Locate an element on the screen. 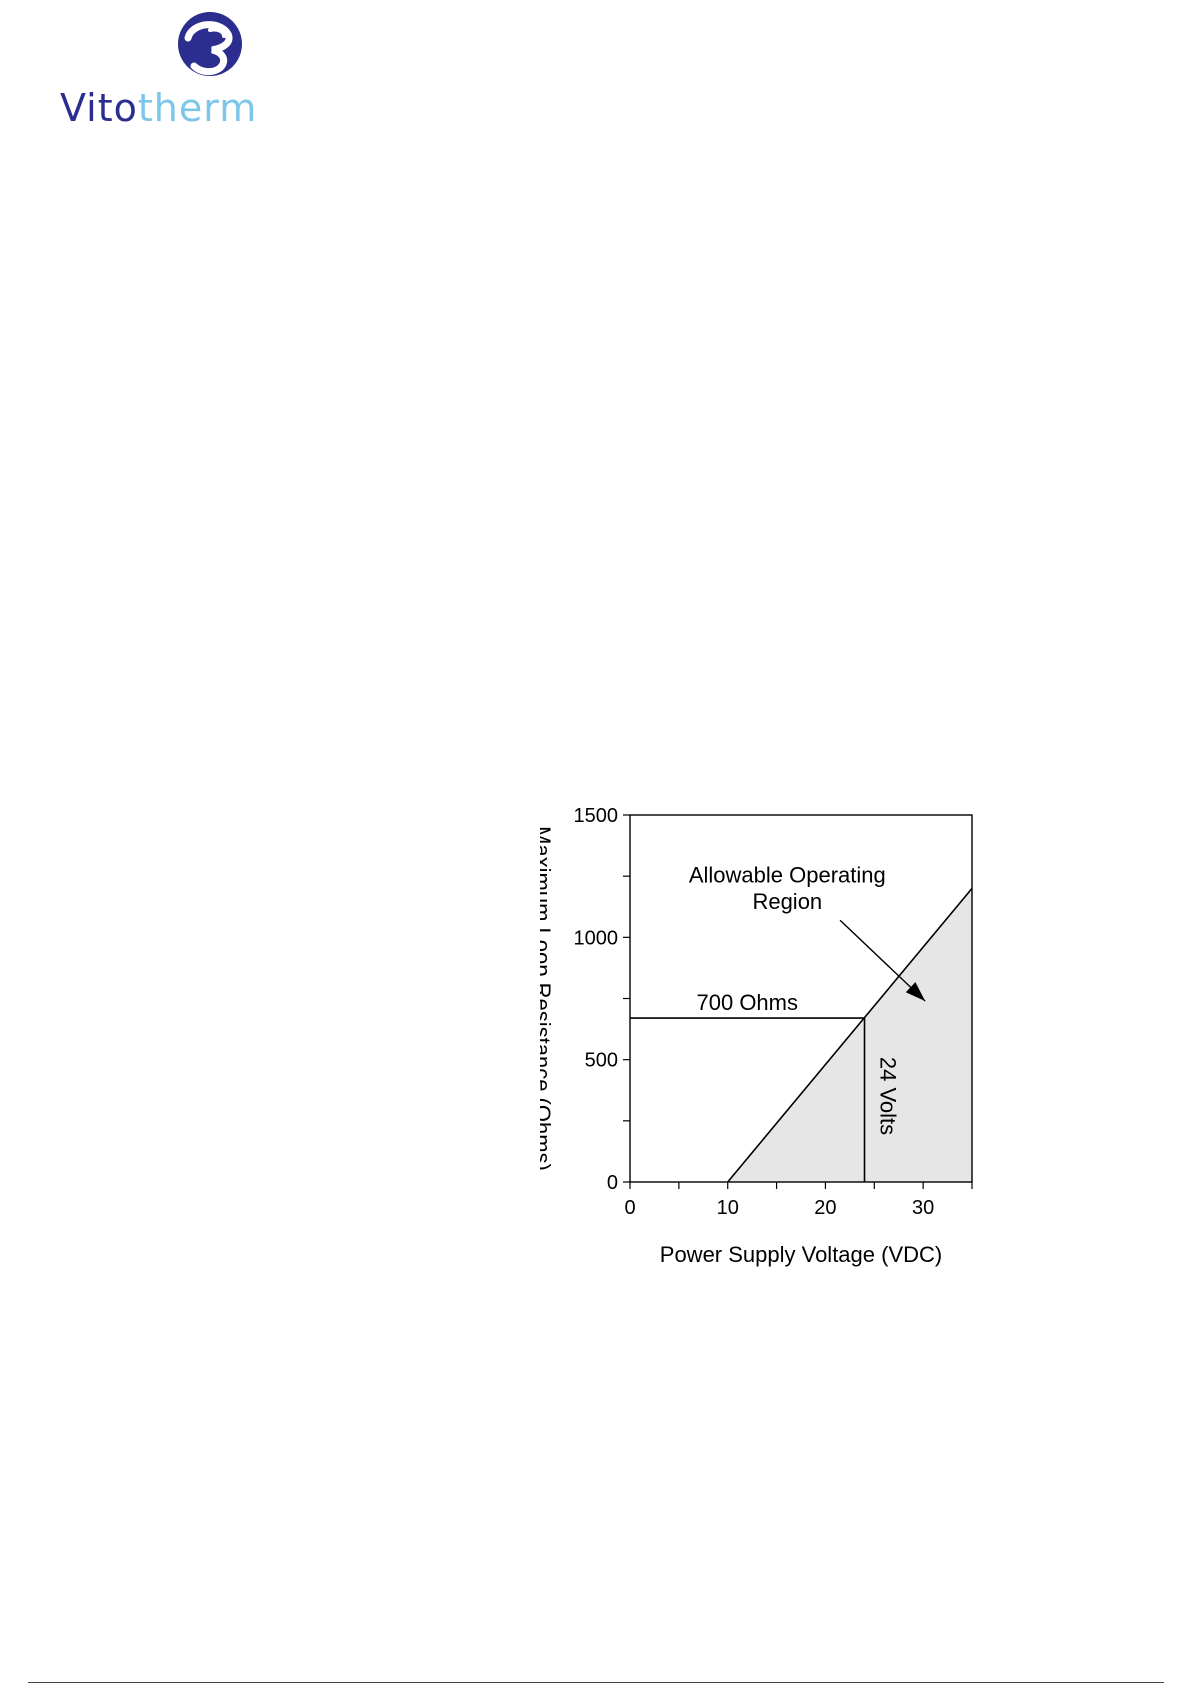 The image size is (1192, 1685). x-tick-label: 0 is located at coordinates (629, 1208).